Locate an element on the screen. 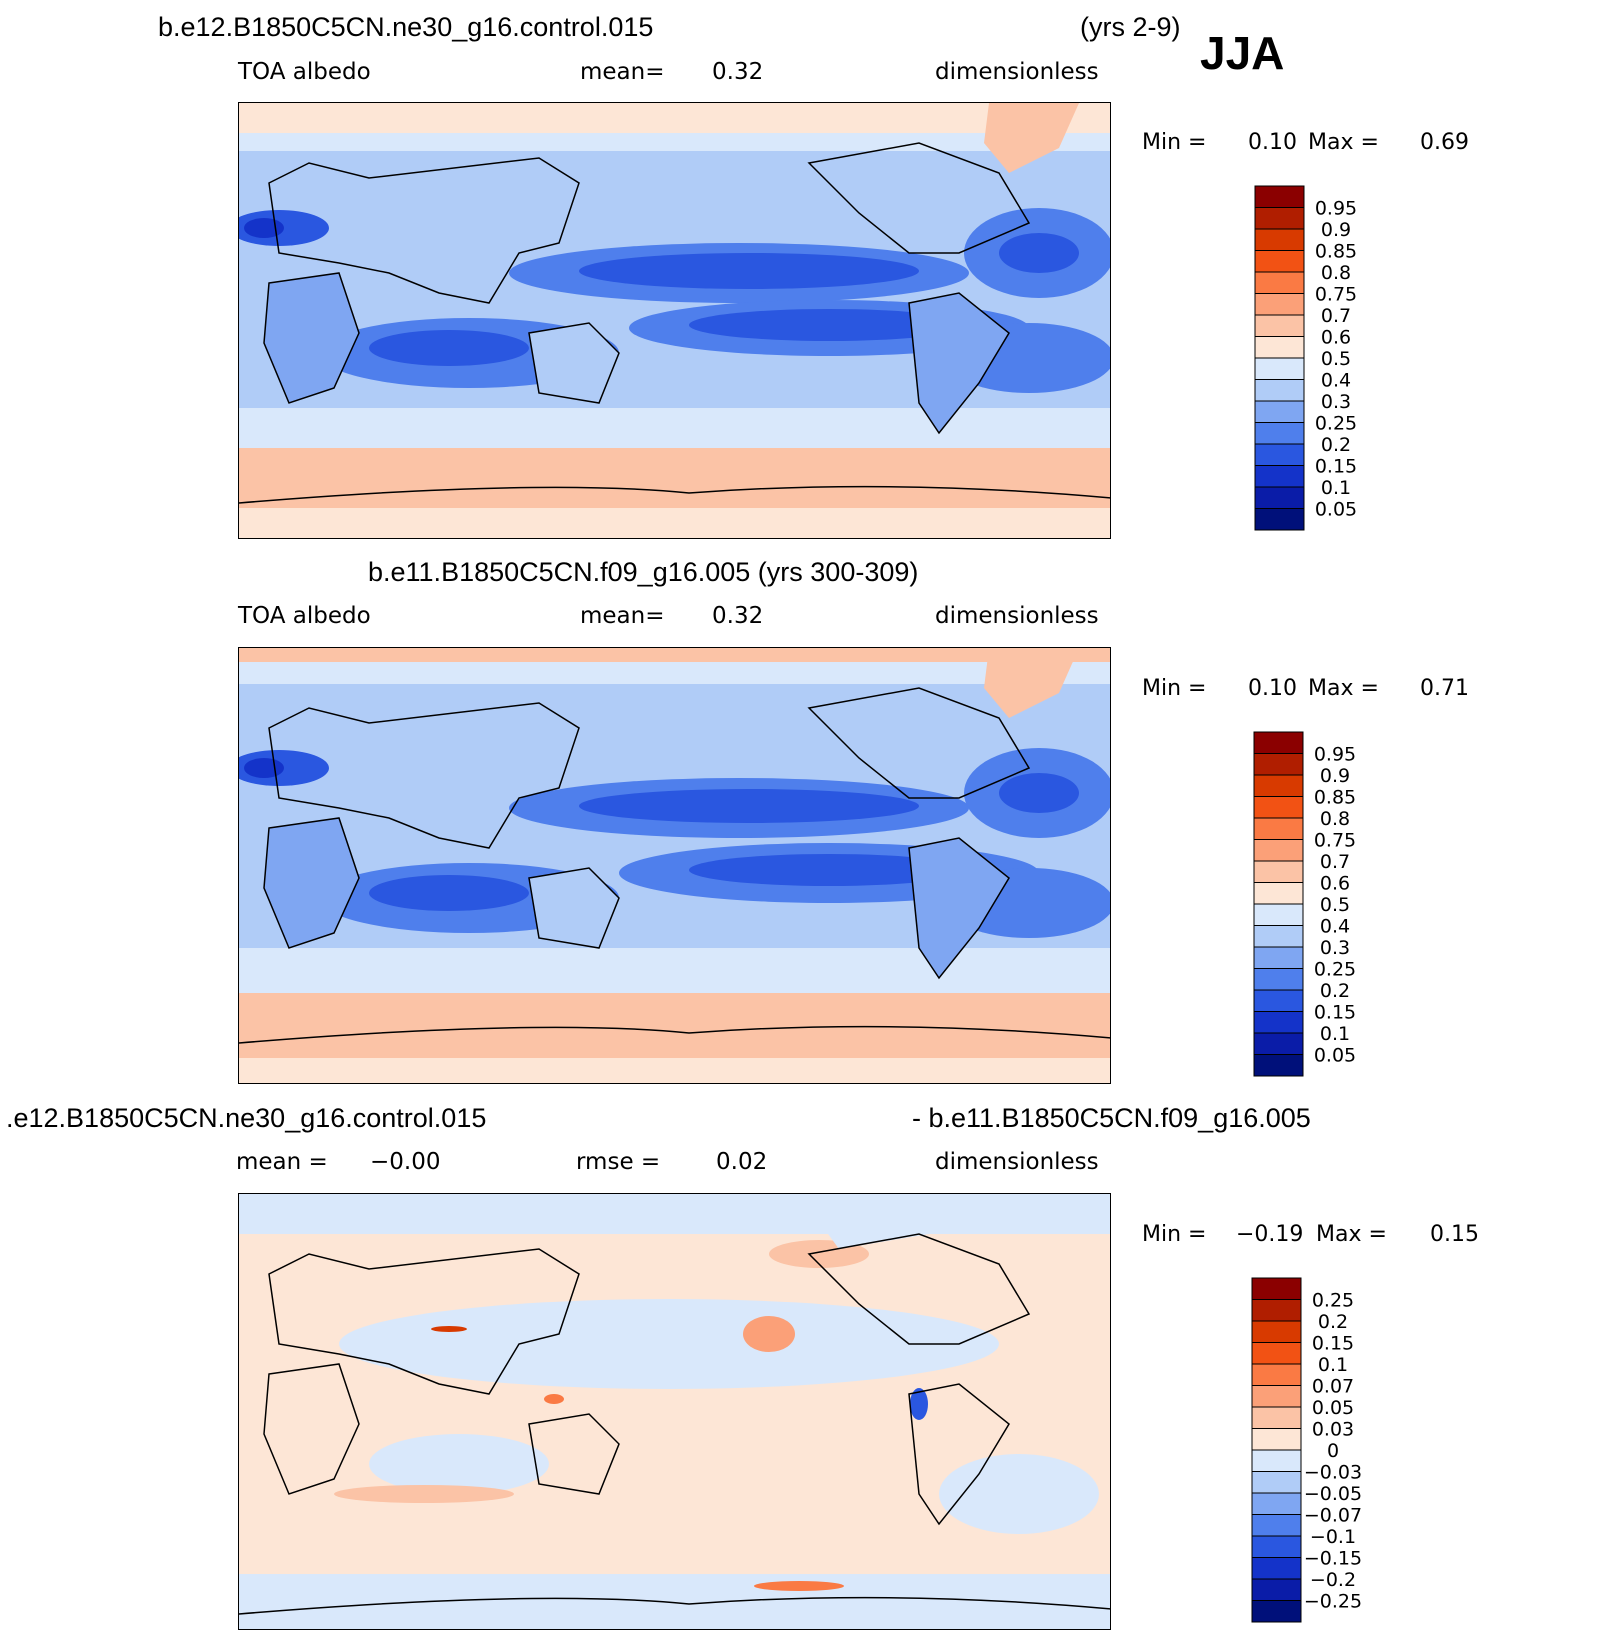  panel-3-min-value: −0.19 is located at coordinates (1270, 1234).